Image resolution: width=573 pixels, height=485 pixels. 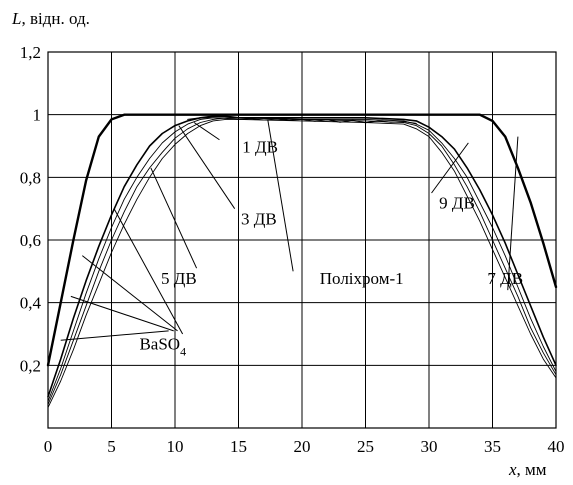 I want to click on y-axis-title: L, відн. од., so click(x=50, y=18).